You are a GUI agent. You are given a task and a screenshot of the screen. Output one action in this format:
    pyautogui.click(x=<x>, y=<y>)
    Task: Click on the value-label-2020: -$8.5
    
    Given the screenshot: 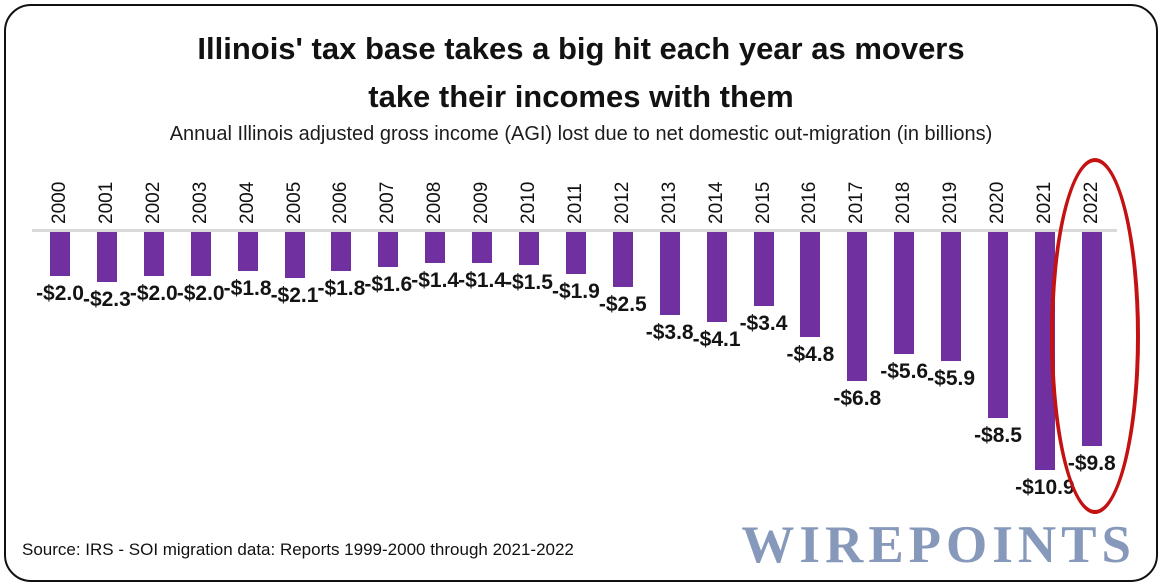 What is the action you would take?
    pyautogui.click(x=998, y=435)
    